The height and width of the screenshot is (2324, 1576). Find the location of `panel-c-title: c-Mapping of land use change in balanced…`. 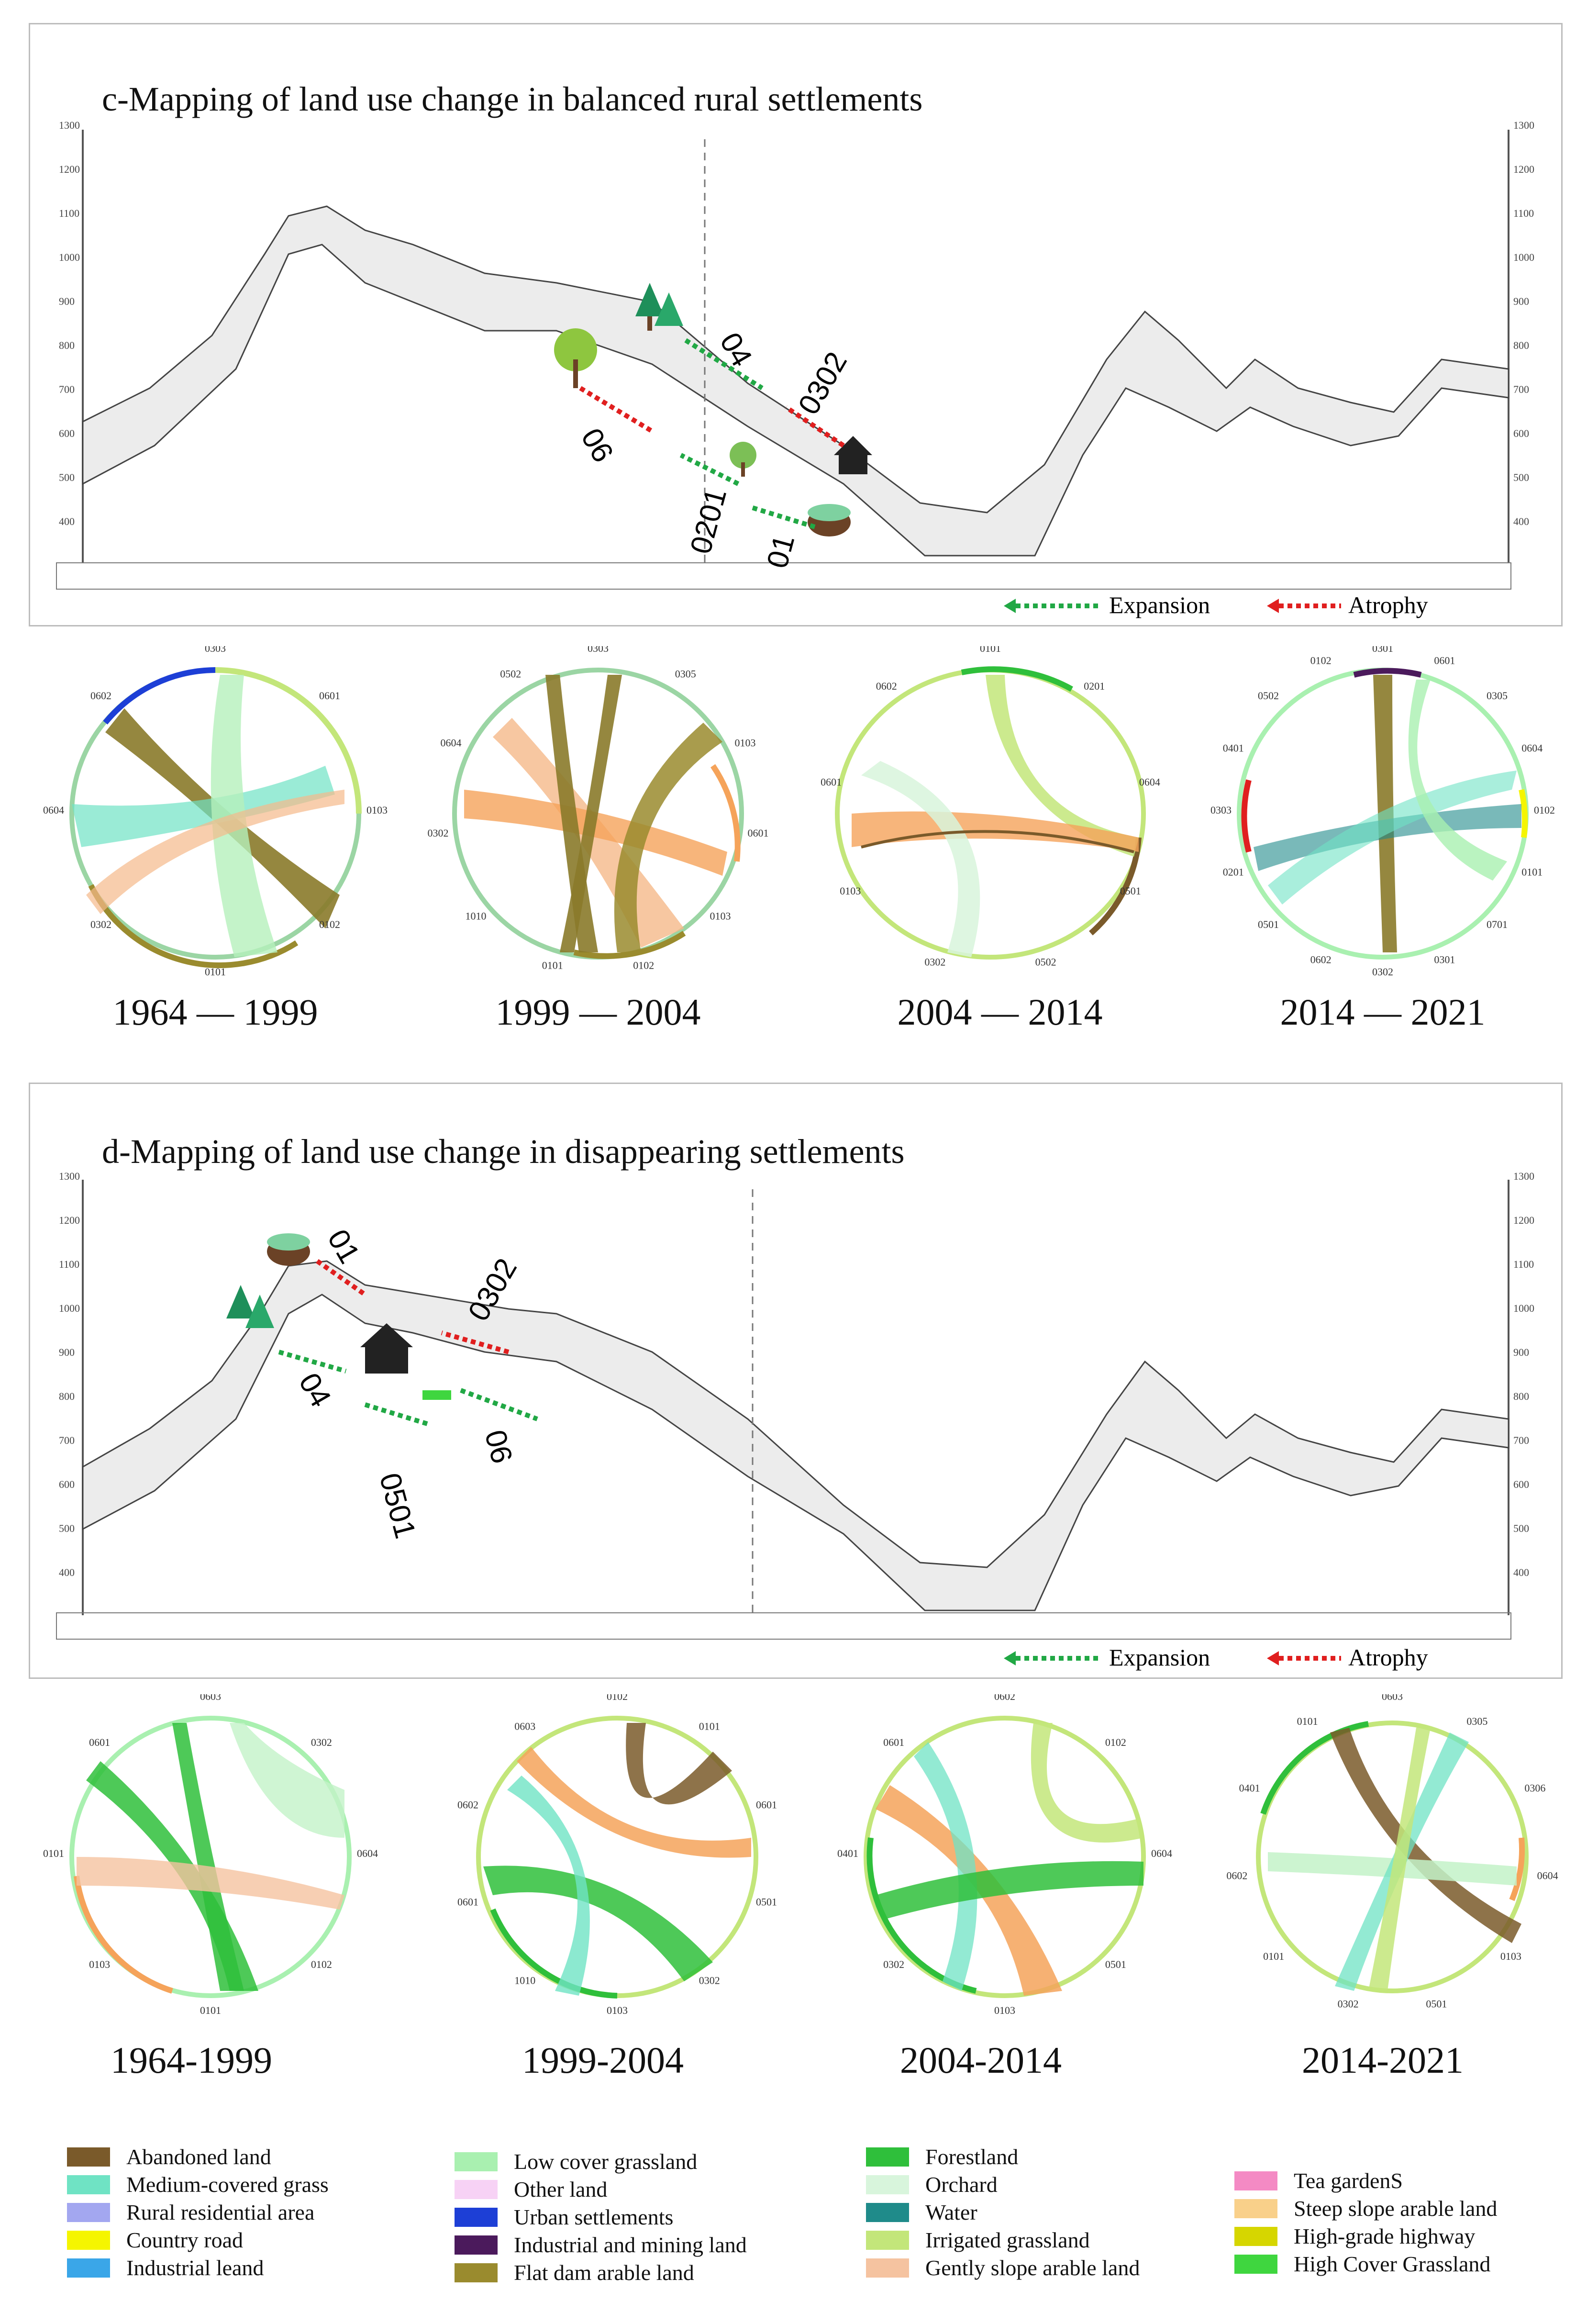

panel-c-title: c-Mapping of land use change in balanced… is located at coordinates (512, 99).